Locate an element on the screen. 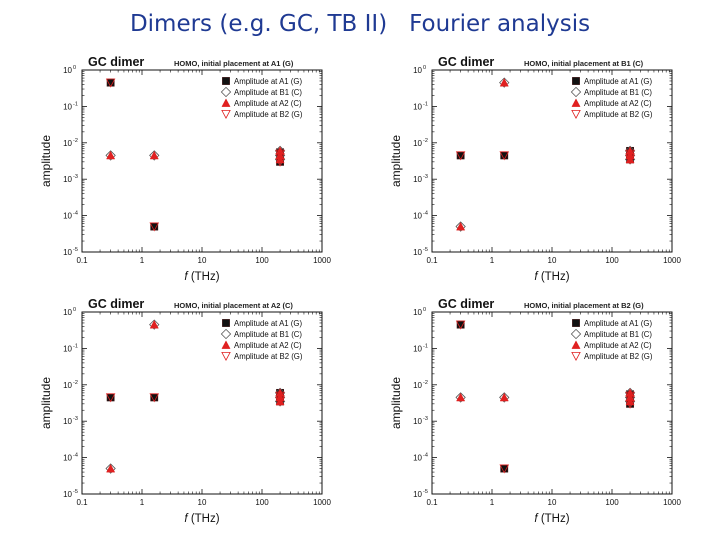 Image resolution: width=720 pixels, height=540 pixels. legend-label: Amplitude at A1 (G) is located at coordinates (618, 323).